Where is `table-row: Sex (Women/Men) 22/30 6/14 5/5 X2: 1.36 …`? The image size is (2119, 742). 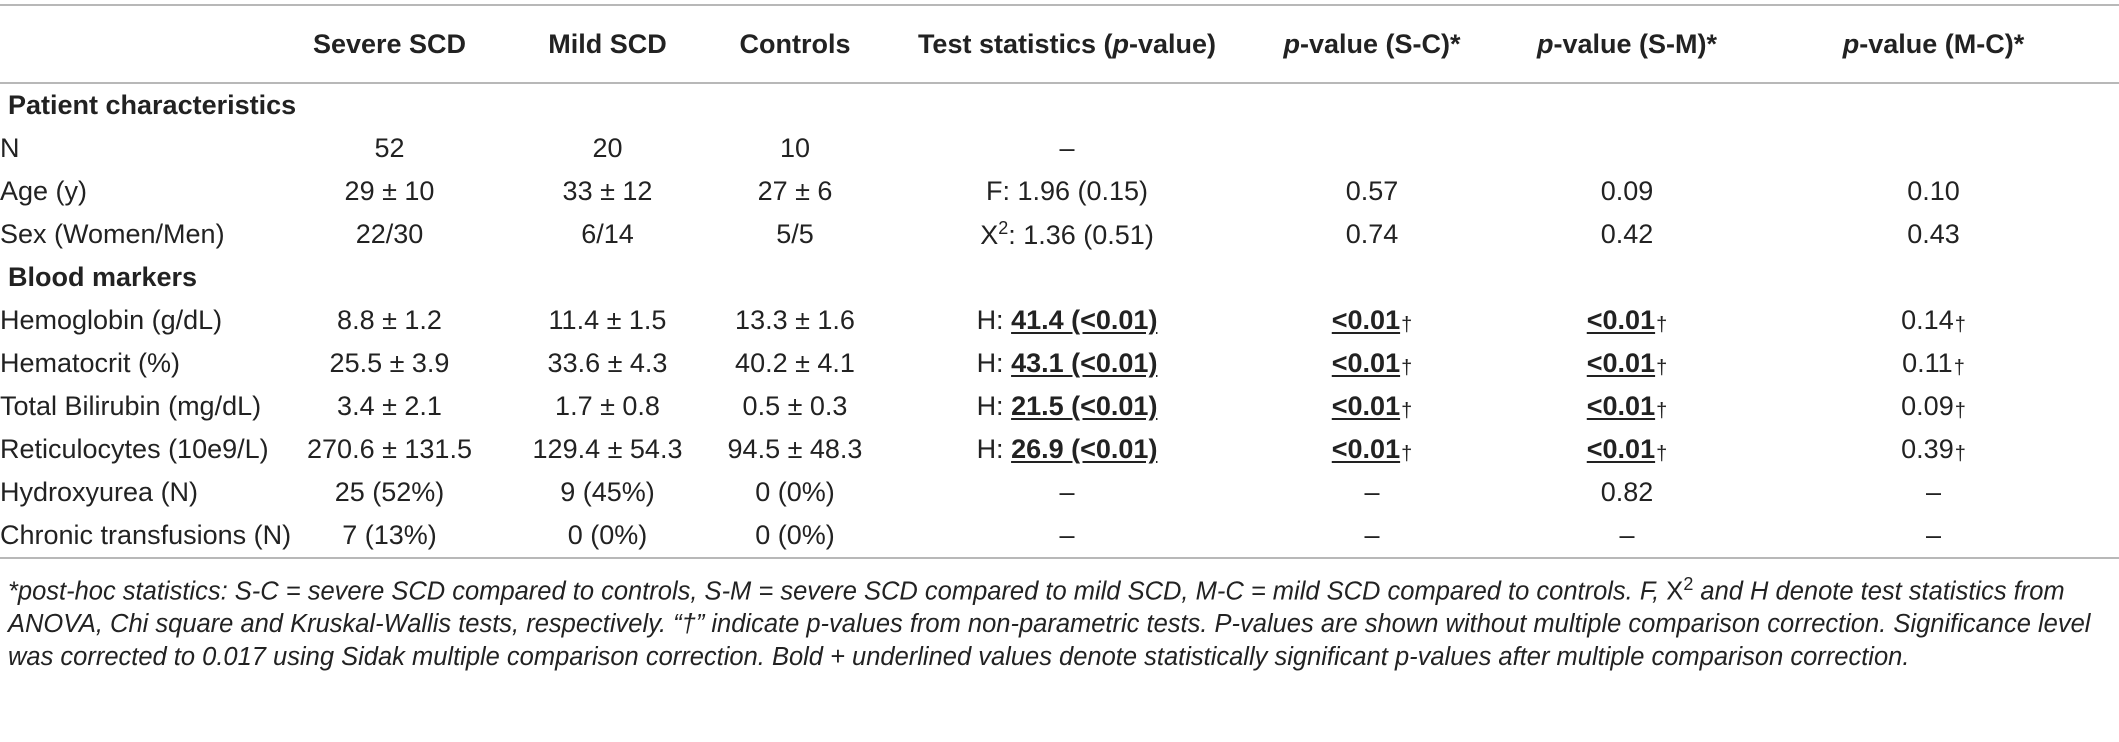
table-row: Sex (Women/Men) 22/30 6/14 5/5 X2: 1.36 … is located at coordinates (1059, 234).